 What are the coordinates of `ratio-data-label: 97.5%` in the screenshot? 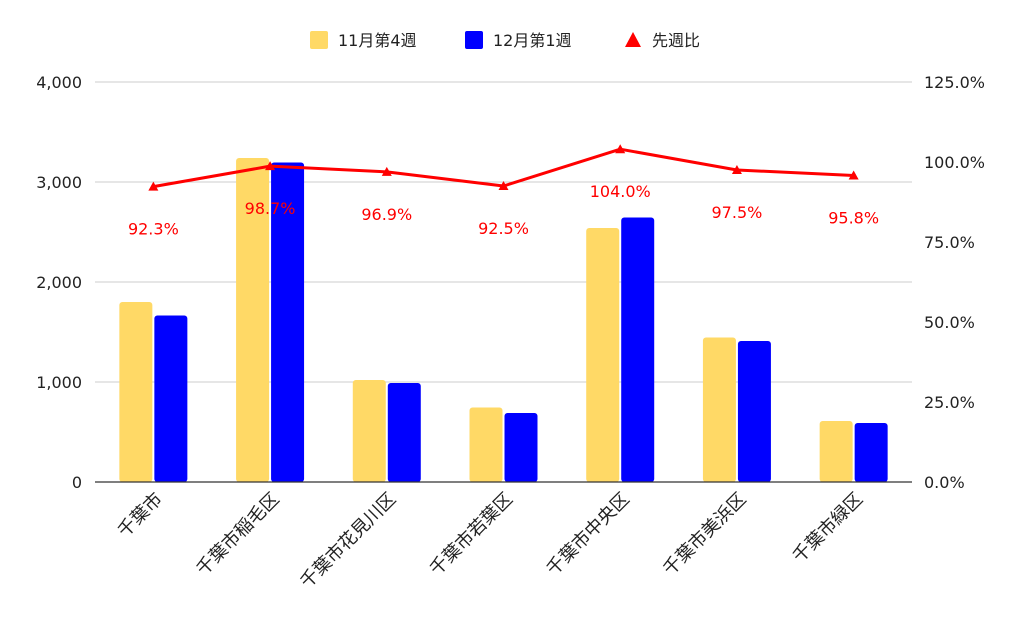 It's located at (737, 212).